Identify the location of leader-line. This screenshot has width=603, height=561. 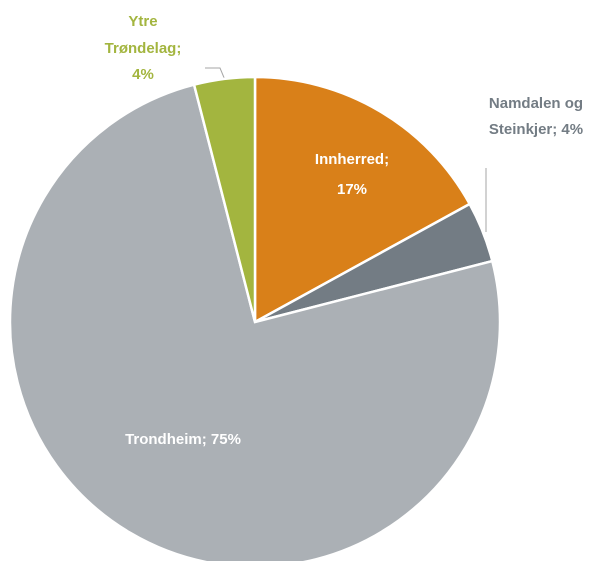
(215, 74).